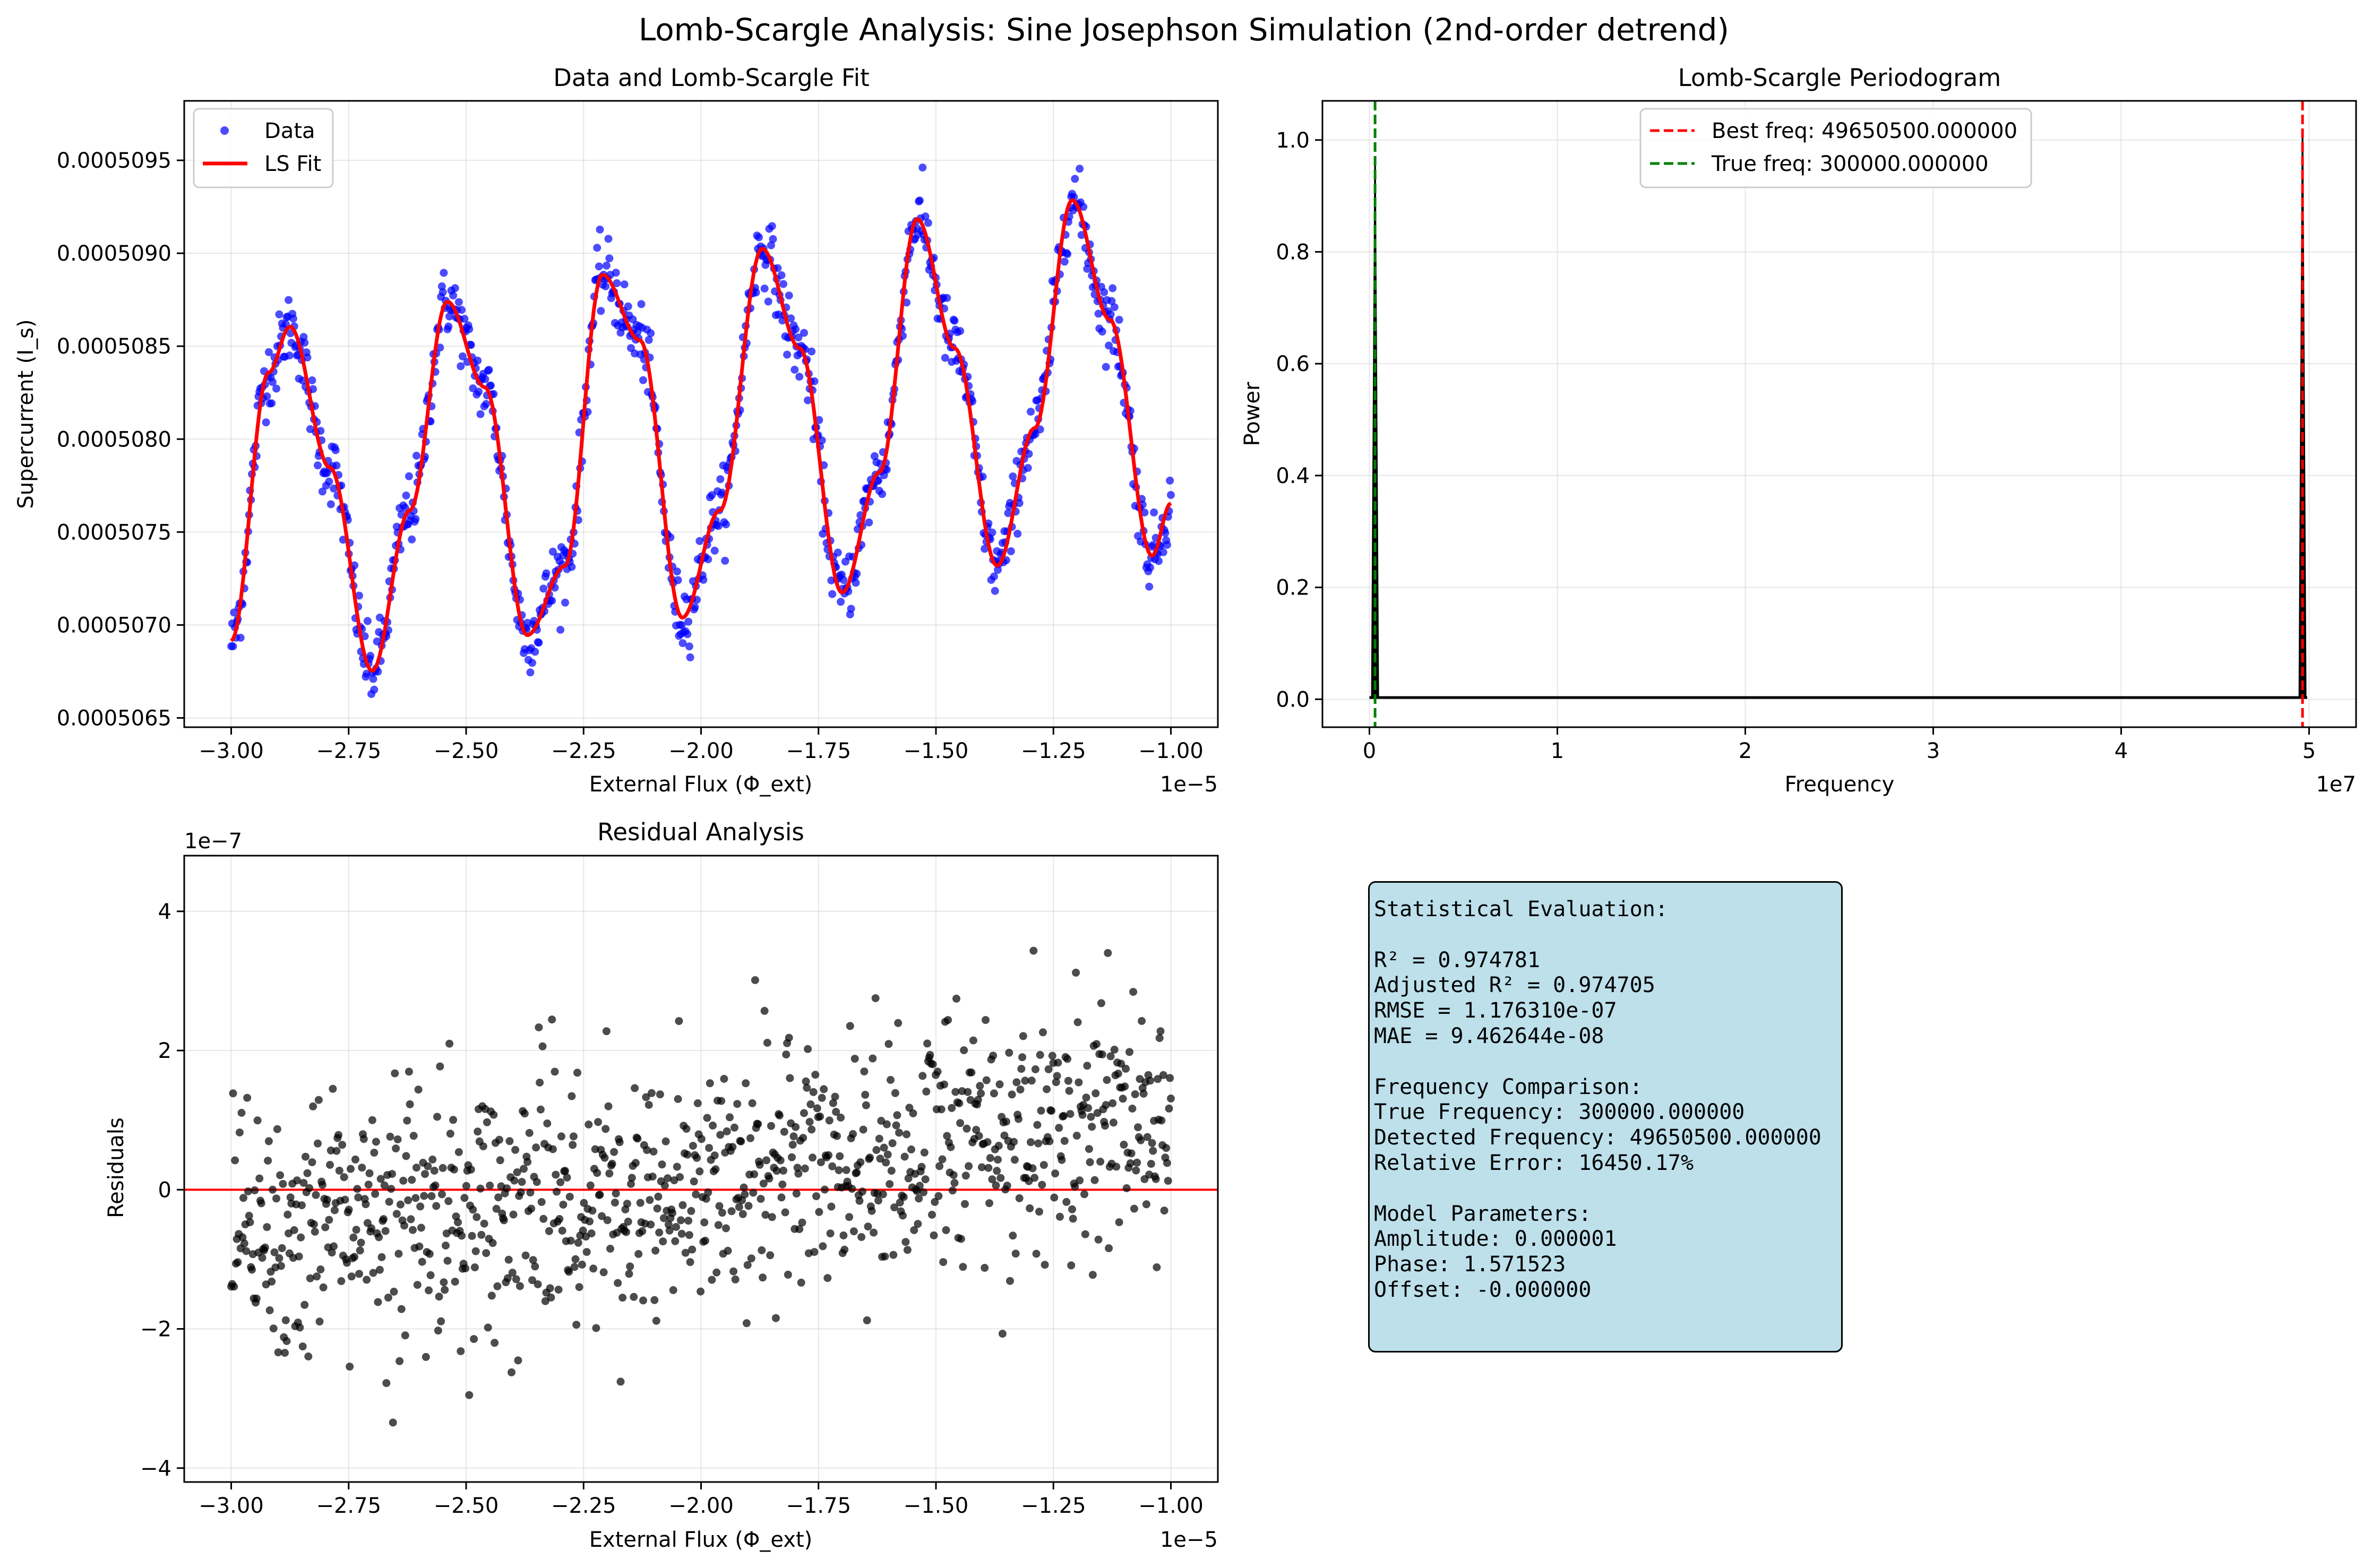 The image size is (2372, 1568). I want to click on residuals-y-offset-text: 1e−7, so click(213, 842).